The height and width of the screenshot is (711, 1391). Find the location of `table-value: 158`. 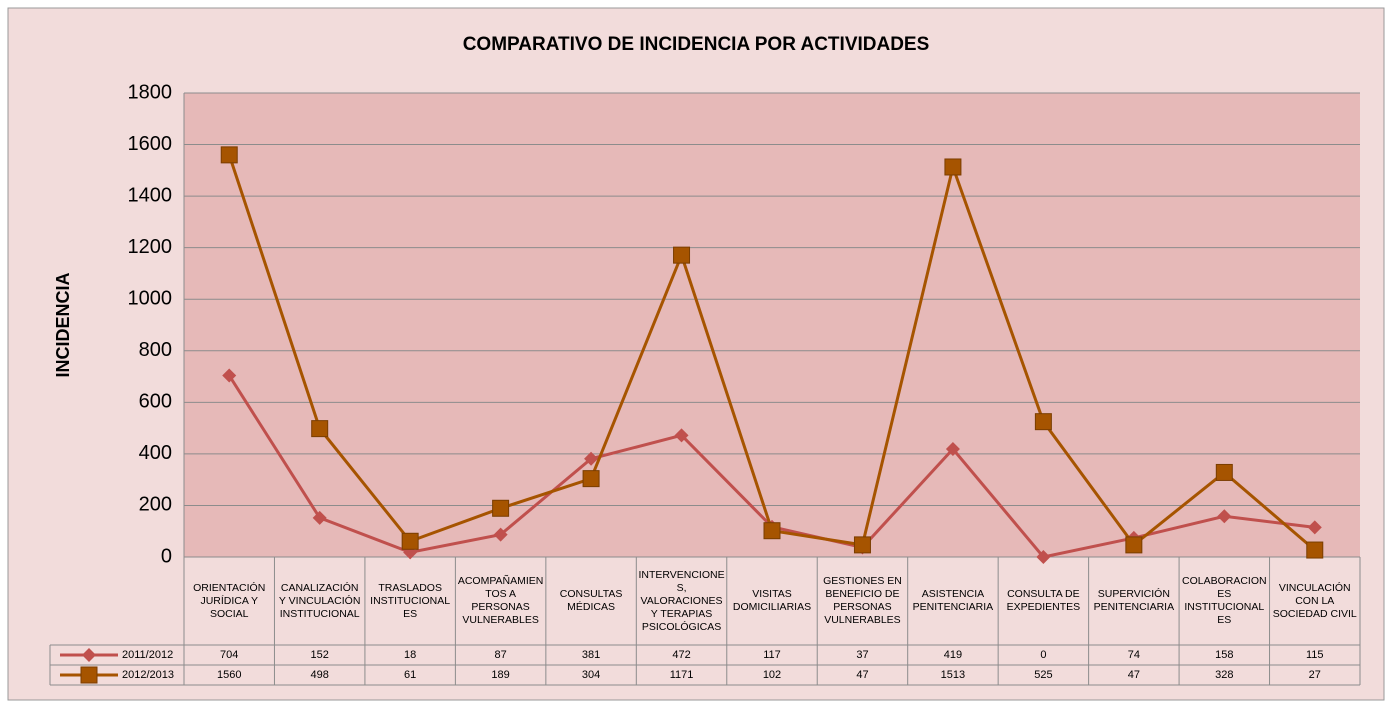

table-value: 158 is located at coordinates (1224, 655).